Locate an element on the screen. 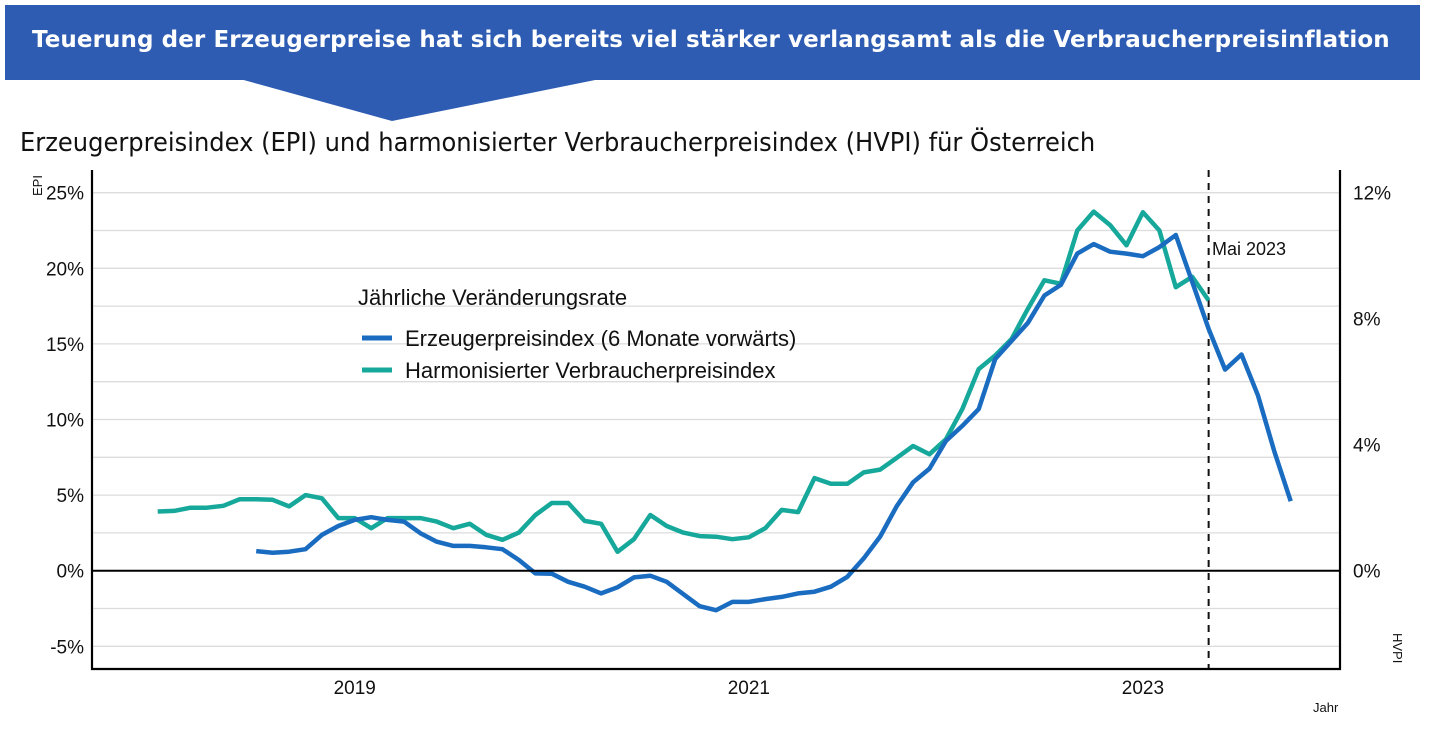 Image resolution: width=1430 pixels, height=736 pixels. y-left-tick-label: 10% is located at coordinates (65, 421).